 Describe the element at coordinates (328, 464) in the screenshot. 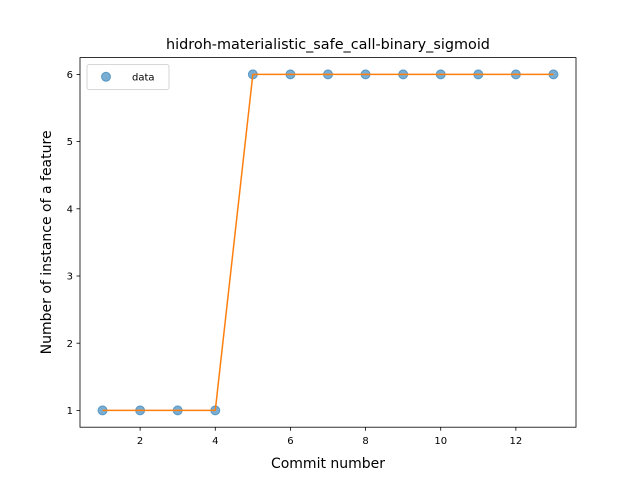

I see `x-axis-label: Commit number` at that location.